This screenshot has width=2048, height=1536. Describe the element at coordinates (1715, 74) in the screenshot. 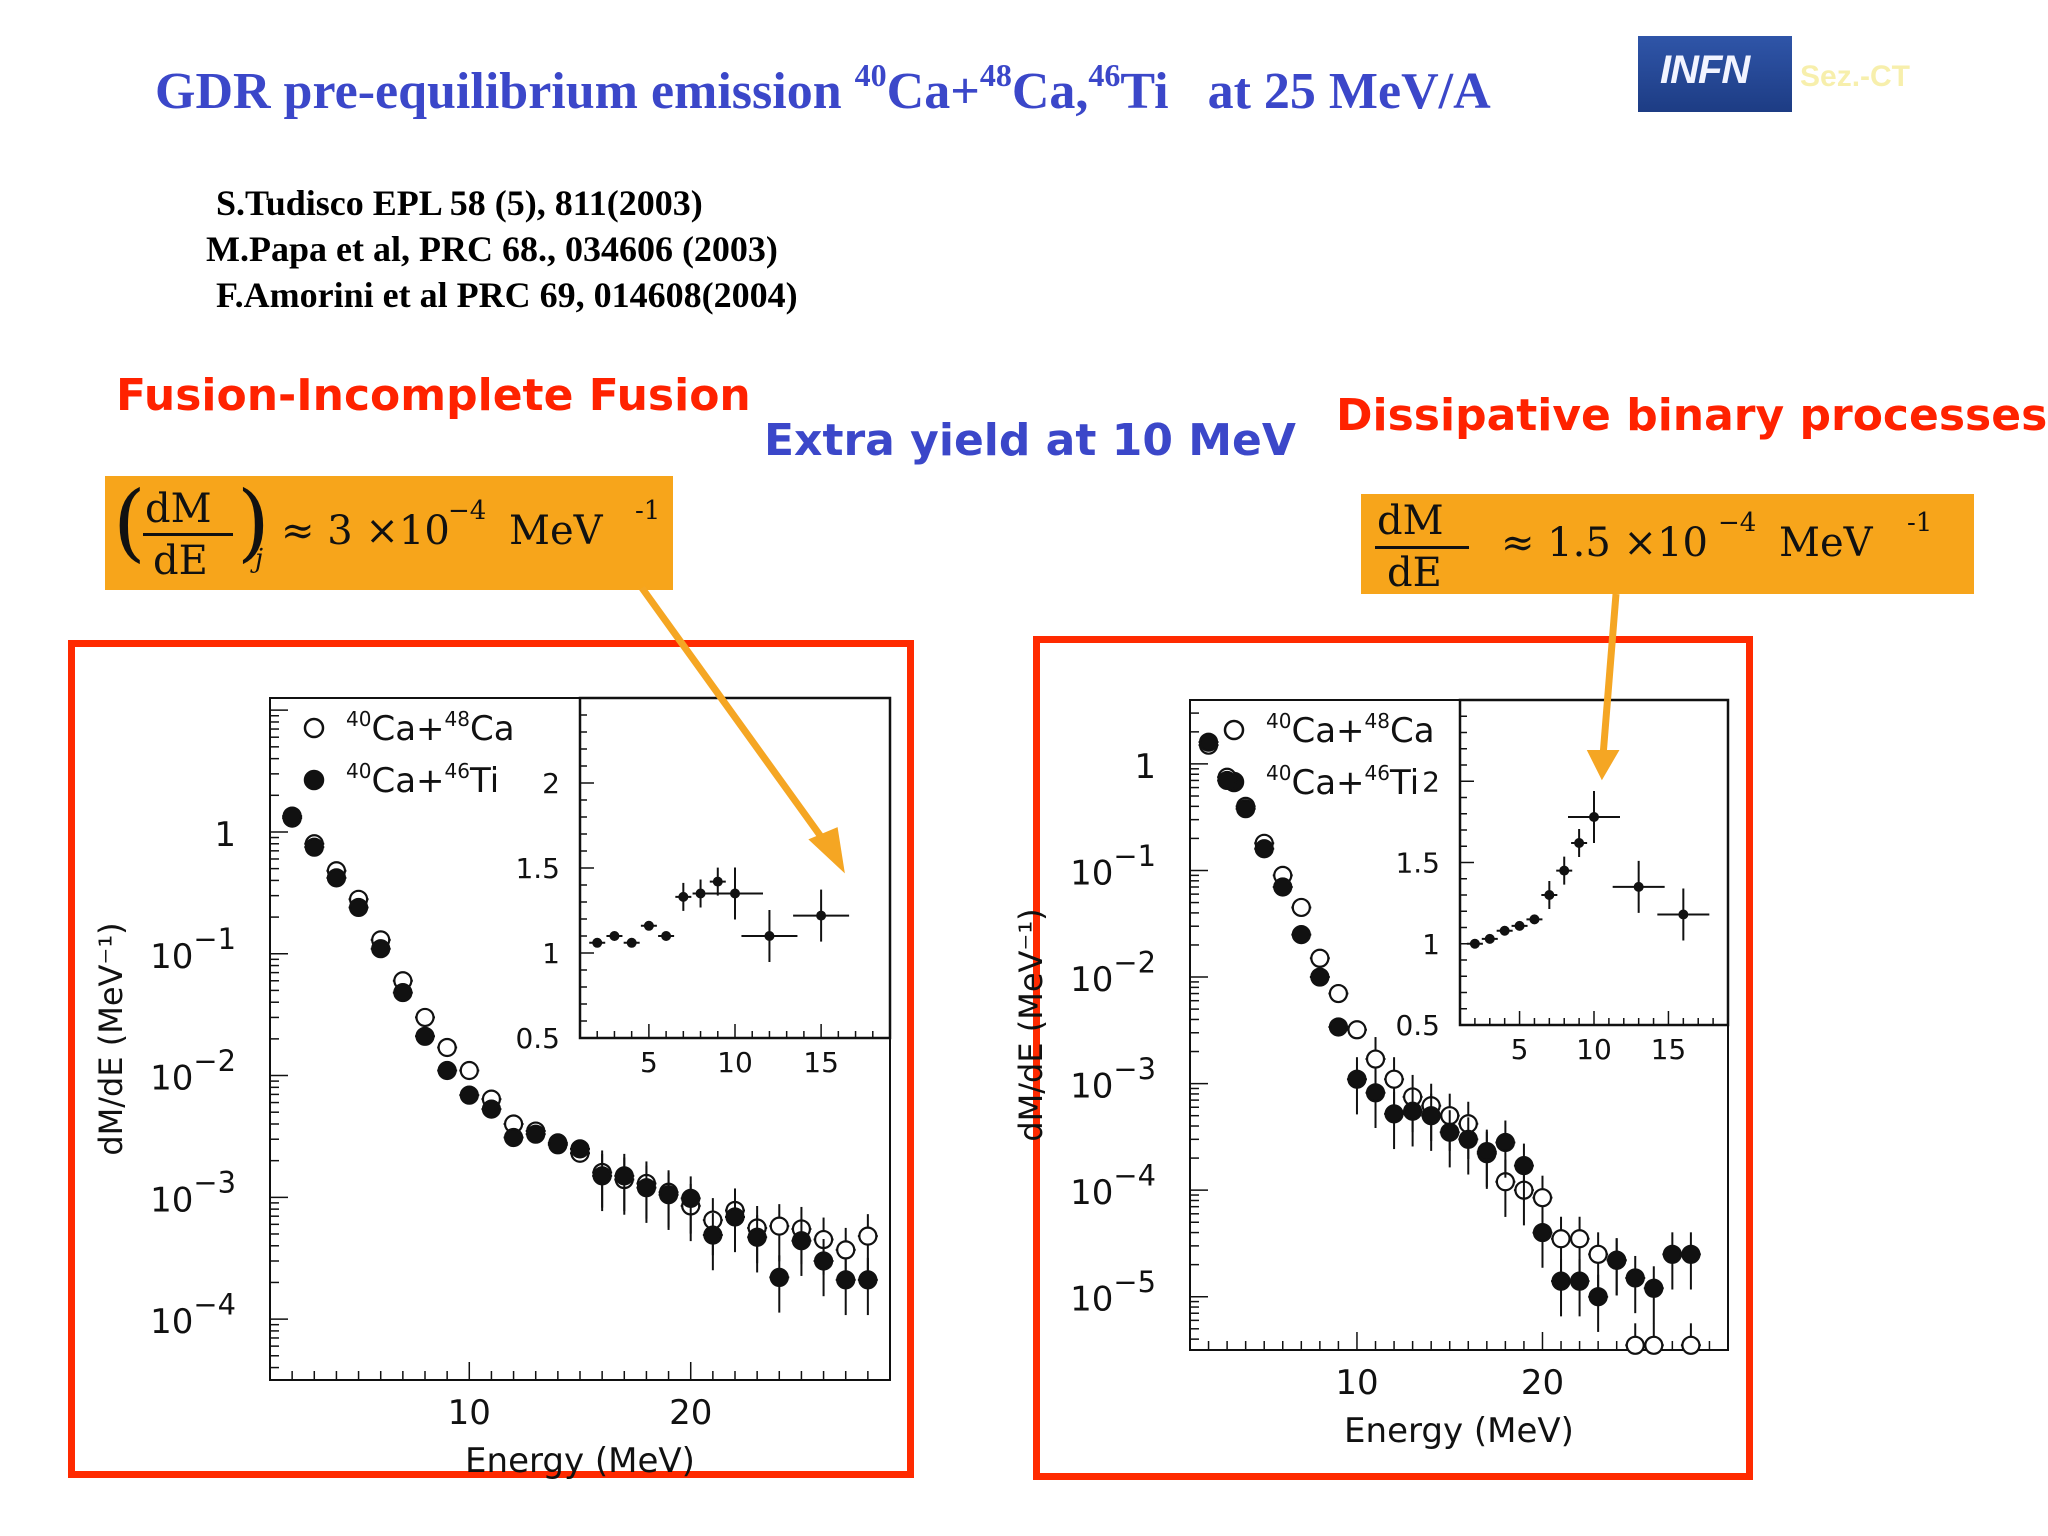

I see `infn-logo` at that location.